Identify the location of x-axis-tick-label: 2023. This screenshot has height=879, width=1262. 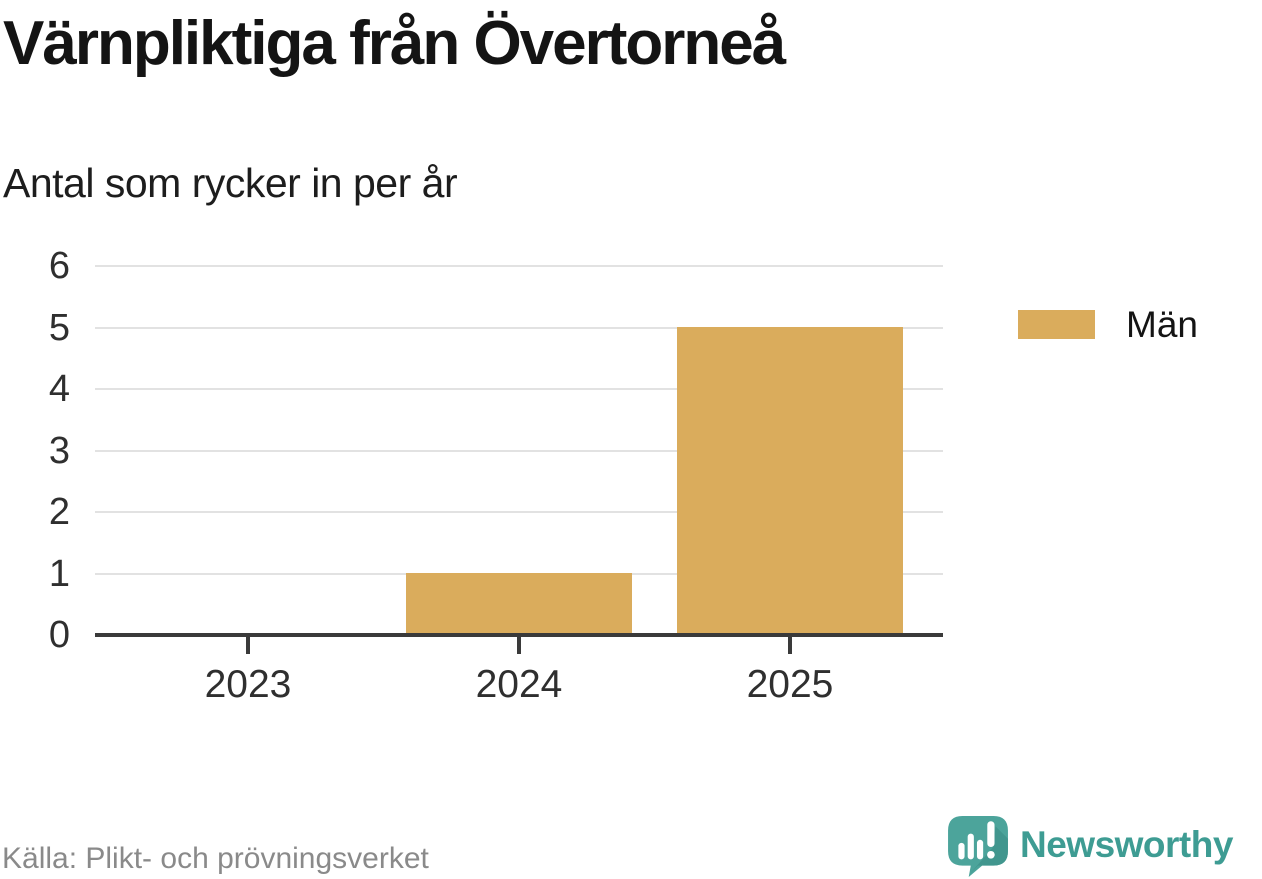
(248, 684).